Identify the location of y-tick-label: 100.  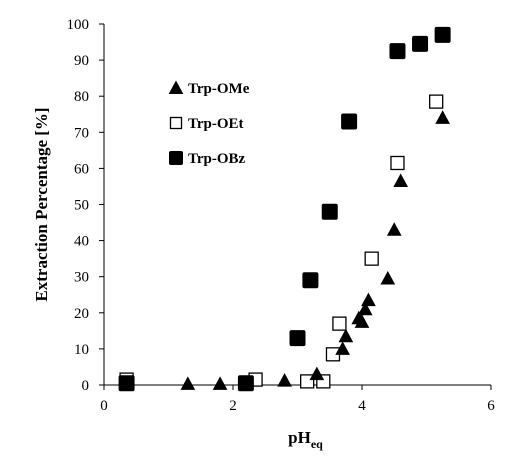
(78, 25).